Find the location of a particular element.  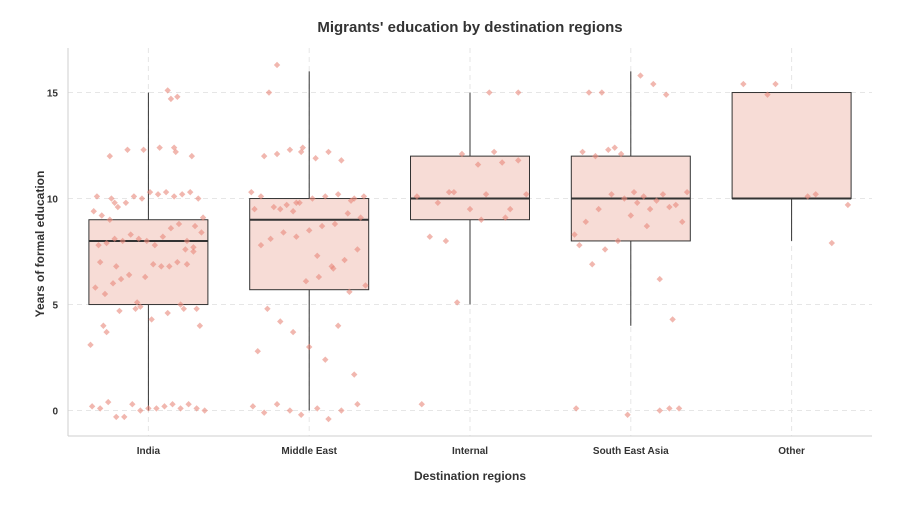

y-tick-label: 0 is located at coordinates (55, 412).